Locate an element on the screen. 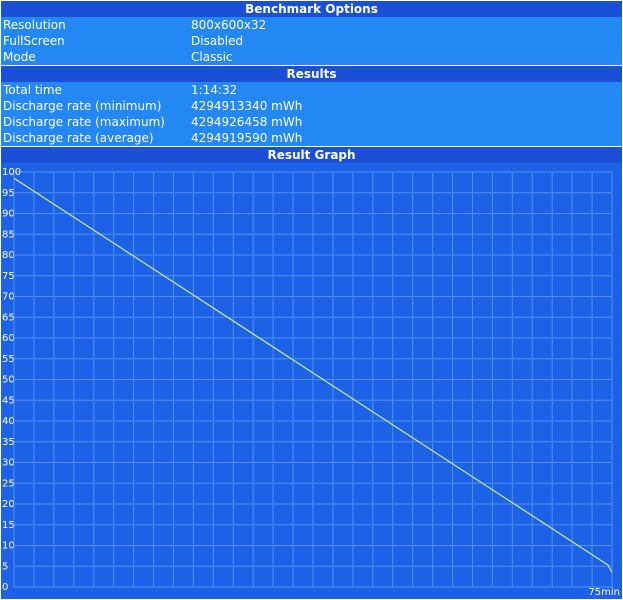  info-label: Discharge rate (average) is located at coordinates (78, 138).